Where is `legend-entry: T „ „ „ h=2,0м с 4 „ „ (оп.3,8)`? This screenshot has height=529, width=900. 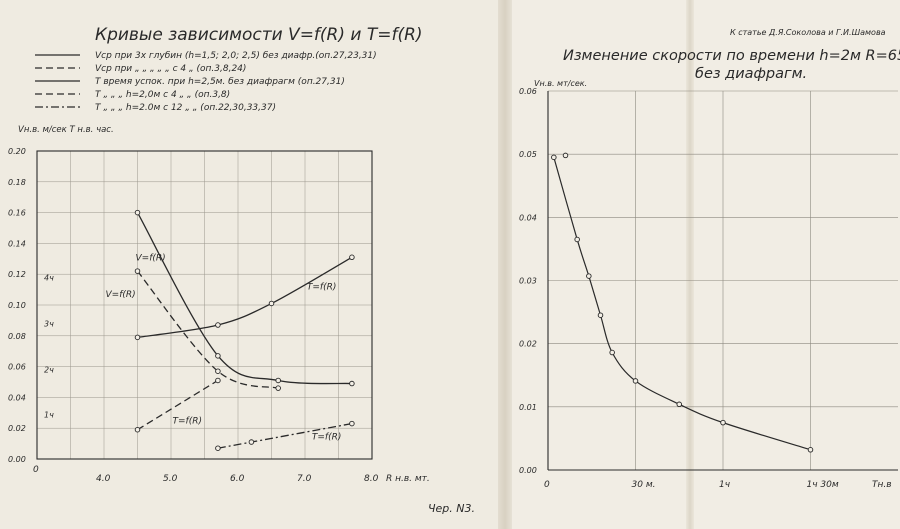
legend-entry: T „ „ „ h=2,0м с 4 „ „ (оп.3,8) is located at coordinates (162, 95).